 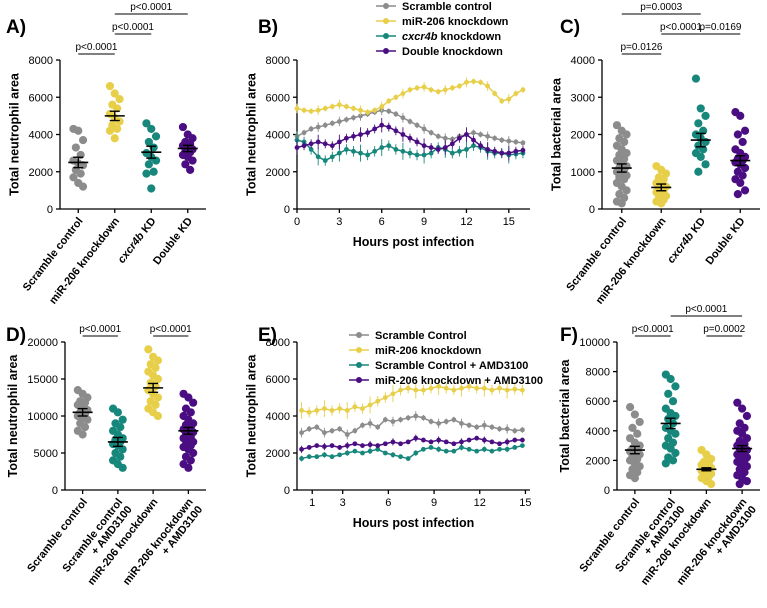 What do you see at coordinates (386, 21) in the screenshot?
I see `legend-marker` at bounding box center [386, 21].